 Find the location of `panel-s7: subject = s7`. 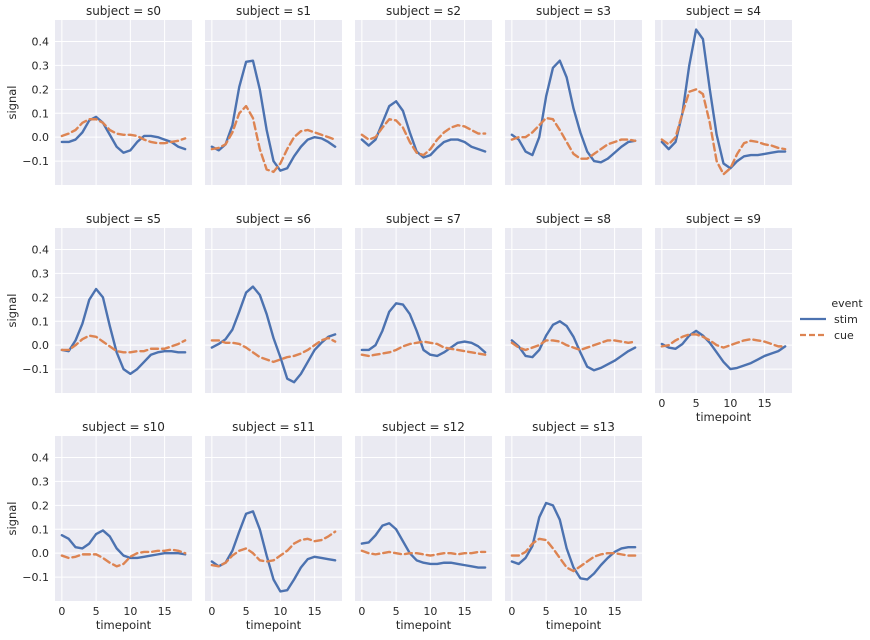

panel-s7: subject = s7 is located at coordinates (423, 302).